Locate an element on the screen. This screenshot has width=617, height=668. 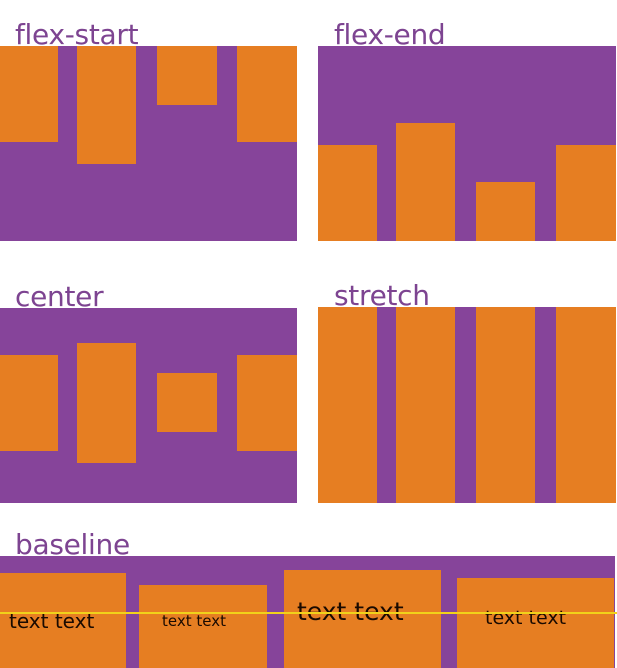
baseline-item-4: text text is located at coordinates (535, 623).